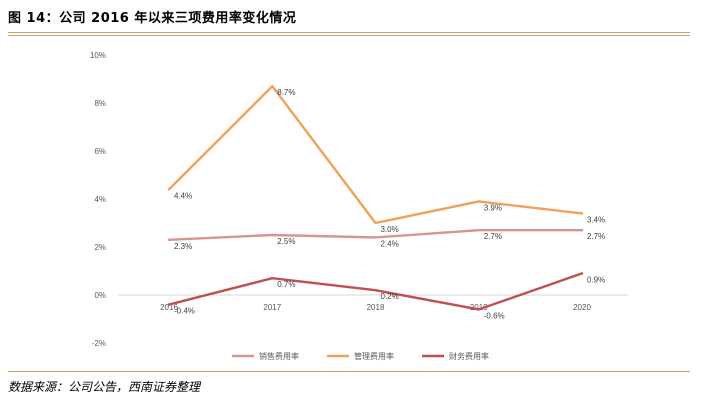 The width and height of the screenshot is (710, 409). I want to click on data-label: 0.9%, so click(596, 279).